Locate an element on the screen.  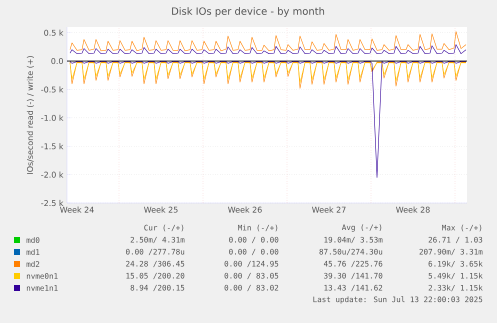
chart-title: Disk IOs per device - by month is located at coordinates (248, 12).